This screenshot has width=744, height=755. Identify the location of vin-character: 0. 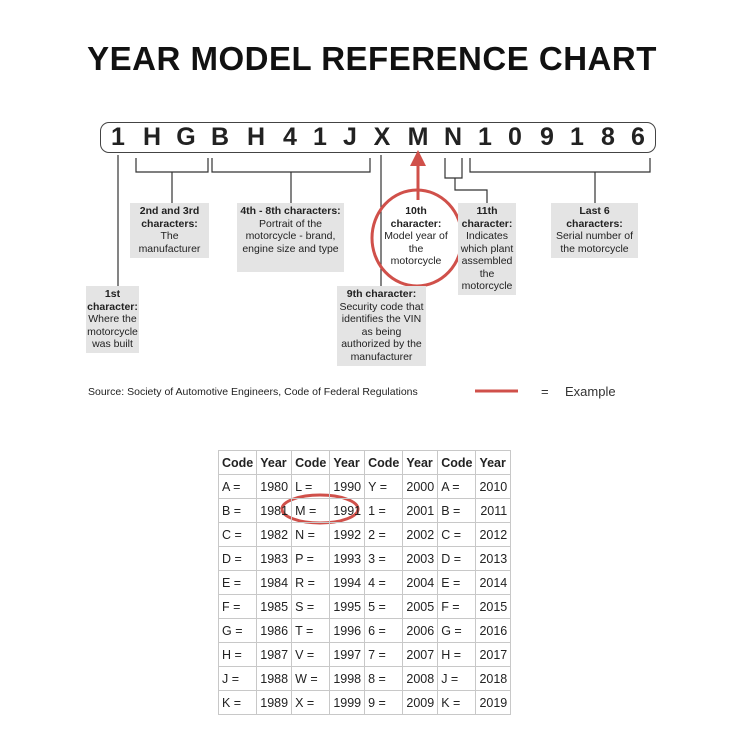
(515, 137).